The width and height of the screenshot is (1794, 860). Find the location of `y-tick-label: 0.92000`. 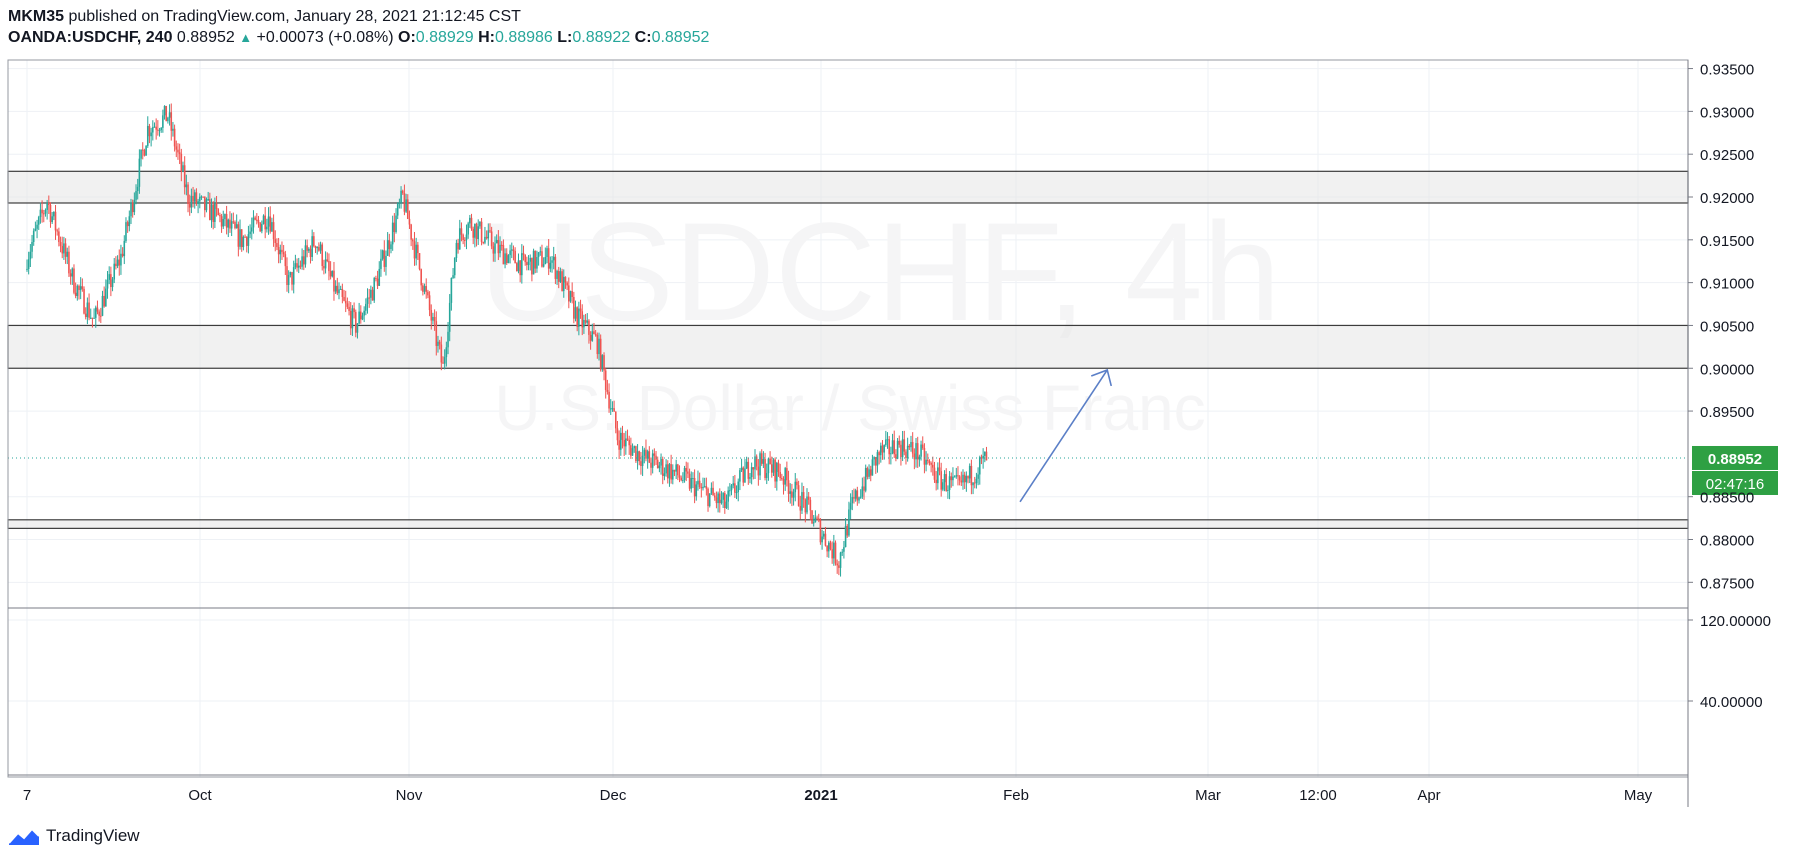

y-tick-label: 0.92000 is located at coordinates (1727, 198).